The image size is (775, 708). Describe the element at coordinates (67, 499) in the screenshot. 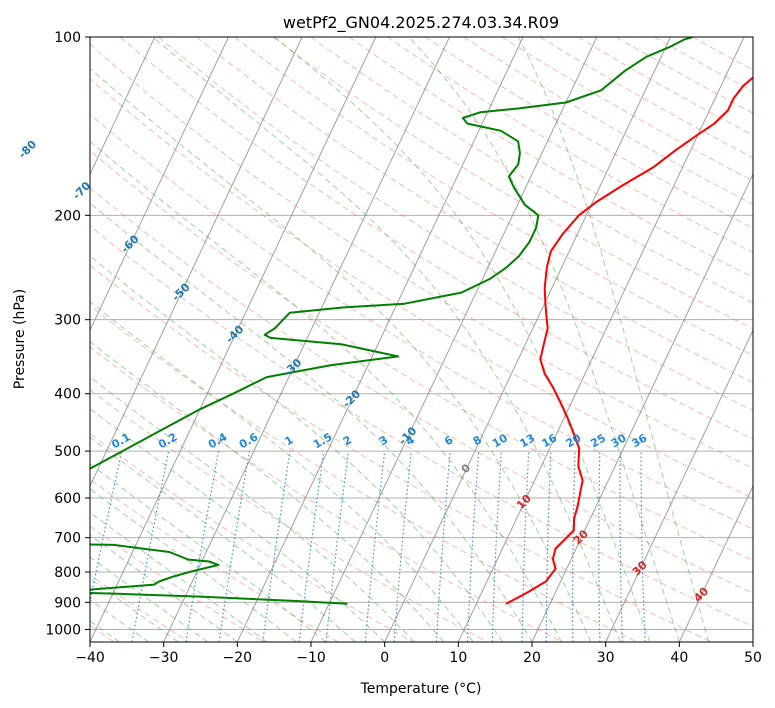

I see `y-tick-label: 600` at that location.